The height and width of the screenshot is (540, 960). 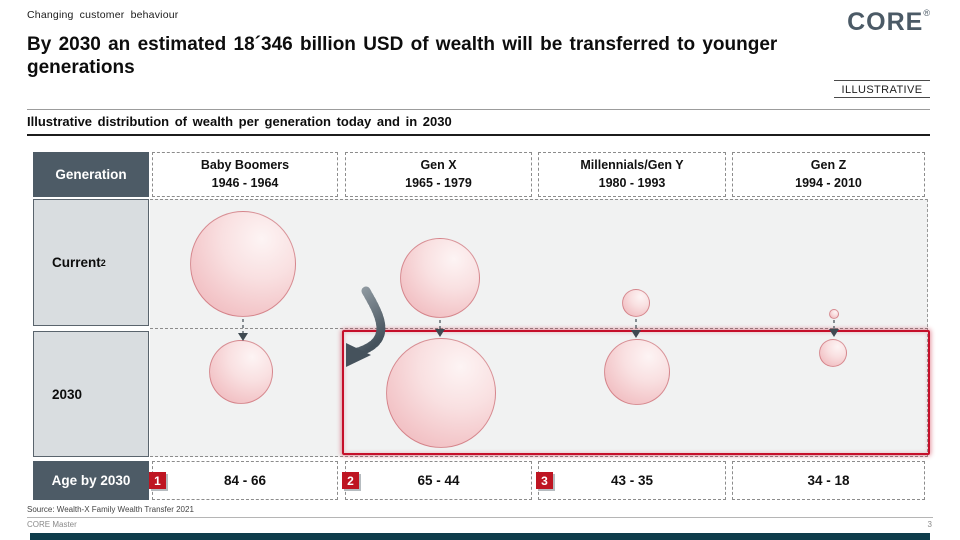 What do you see at coordinates (438, 182) in the screenshot?
I see `column-years: 1965 - 1979` at bounding box center [438, 182].